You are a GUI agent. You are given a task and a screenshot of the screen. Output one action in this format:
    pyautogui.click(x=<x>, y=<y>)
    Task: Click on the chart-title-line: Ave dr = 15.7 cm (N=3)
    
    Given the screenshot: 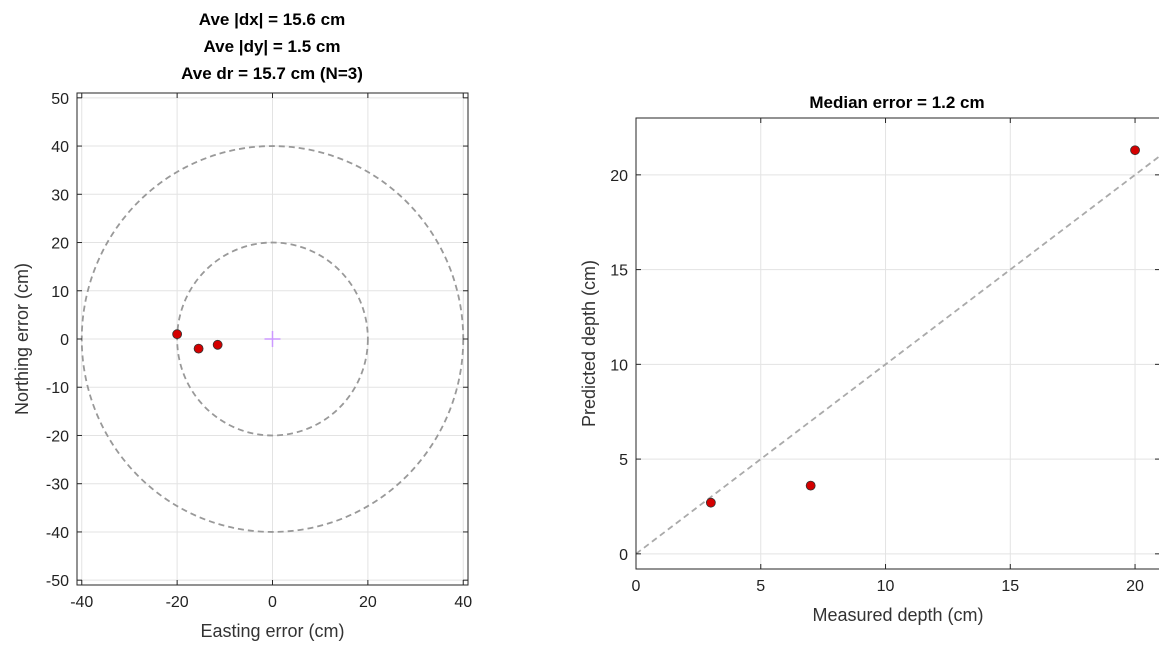 What is the action you would take?
    pyautogui.click(x=272, y=73)
    